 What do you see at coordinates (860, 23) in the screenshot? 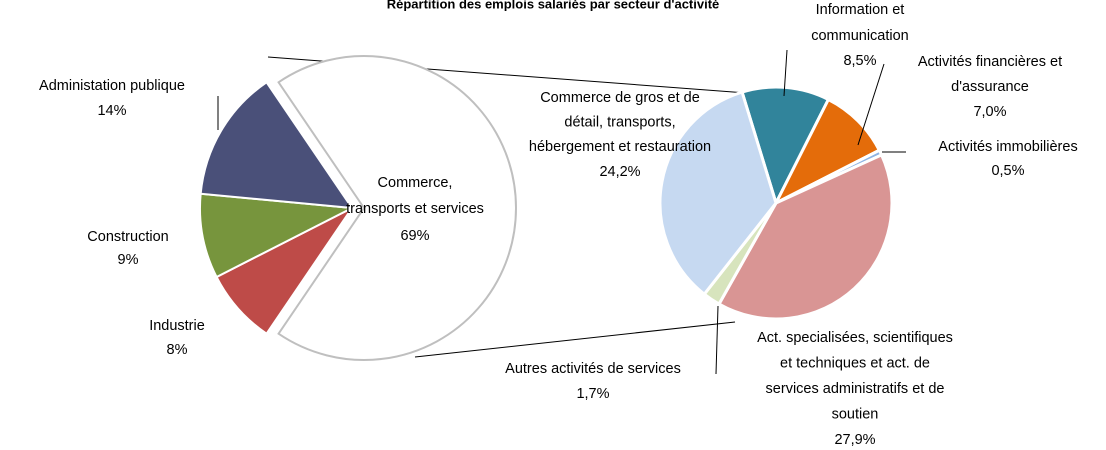
I see `slice-label: Information et communication` at bounding box center [860, 23].